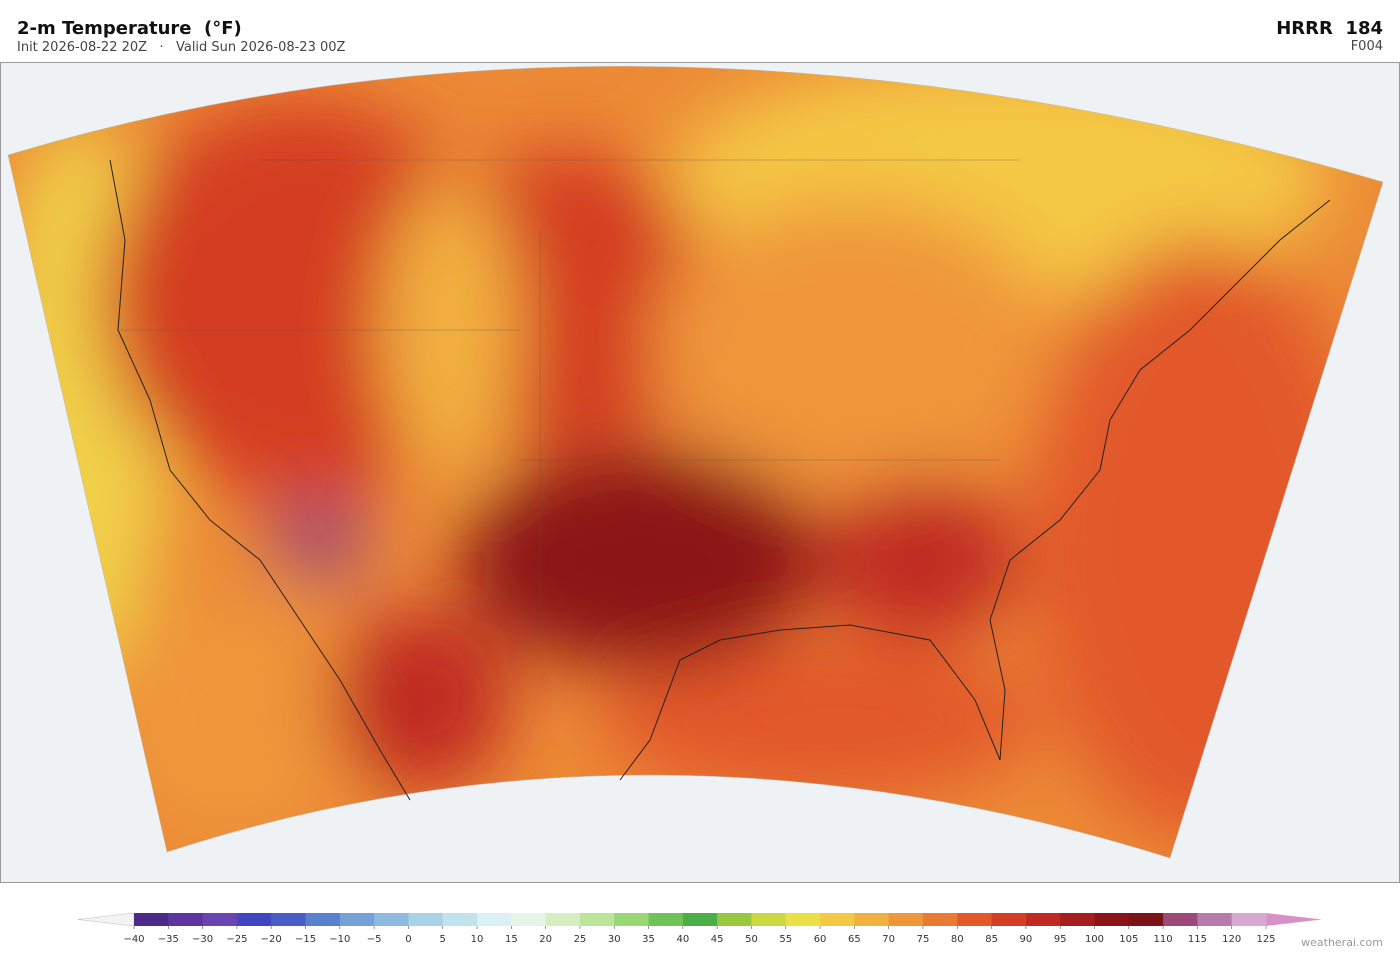 The height and width of the screenshot is (956, 1400). What do you see at coordinates (305, 939) in the screenshot?
I see `colorbar-tick-label: −15` at bounding box center [305, 939].